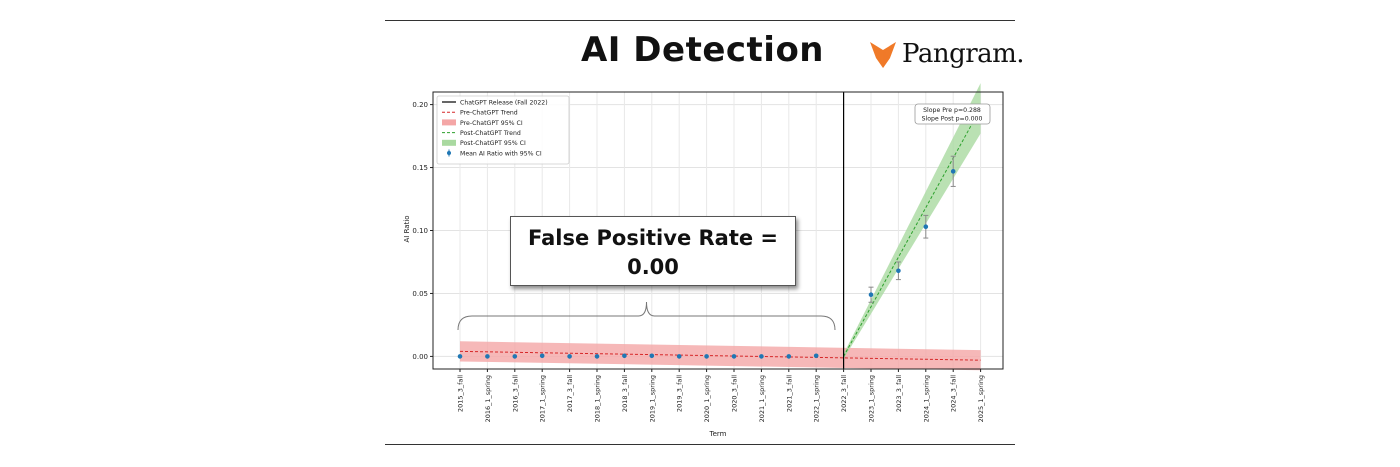 The image size is (1400, 467). I want to click on pre-trend-line, so click(720, 355).